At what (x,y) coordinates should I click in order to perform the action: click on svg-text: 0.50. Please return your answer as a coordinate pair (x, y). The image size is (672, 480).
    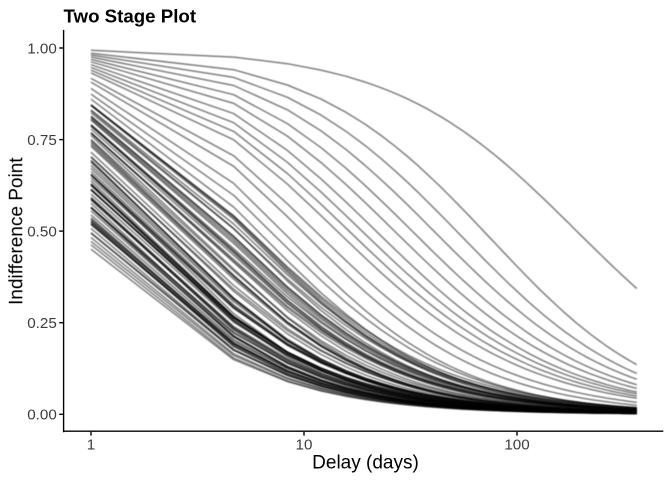
    Looking at the image, I should click on (42, 231).